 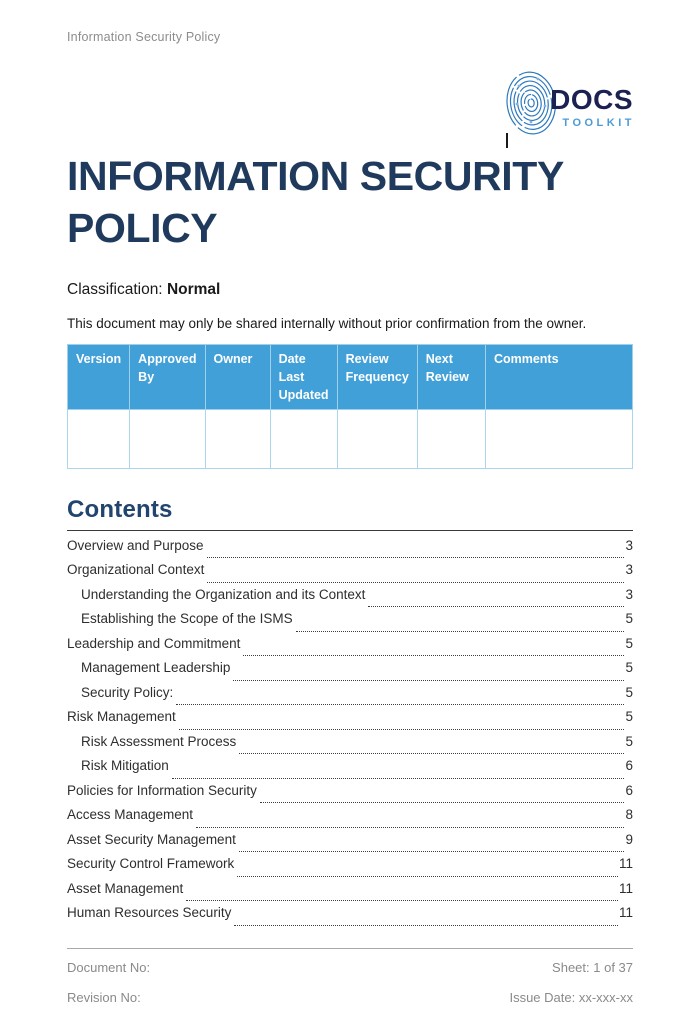 What do you see at coordinates (531, 103) in the screenshot?
I see `fingerprint-icon` at bounding box center [531, 103].